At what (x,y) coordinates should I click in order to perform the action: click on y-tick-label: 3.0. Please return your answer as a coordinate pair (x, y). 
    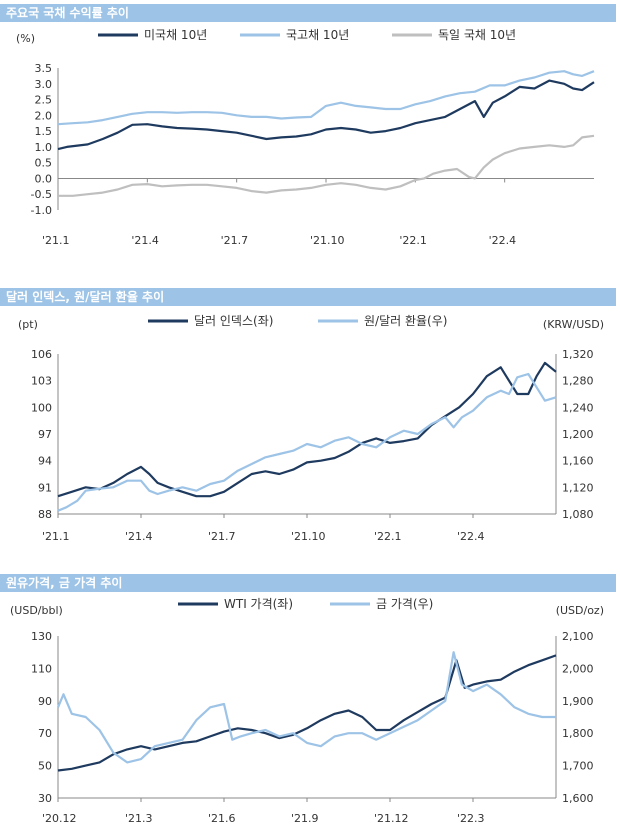
    Looking at the image, I should click on (44, 84).